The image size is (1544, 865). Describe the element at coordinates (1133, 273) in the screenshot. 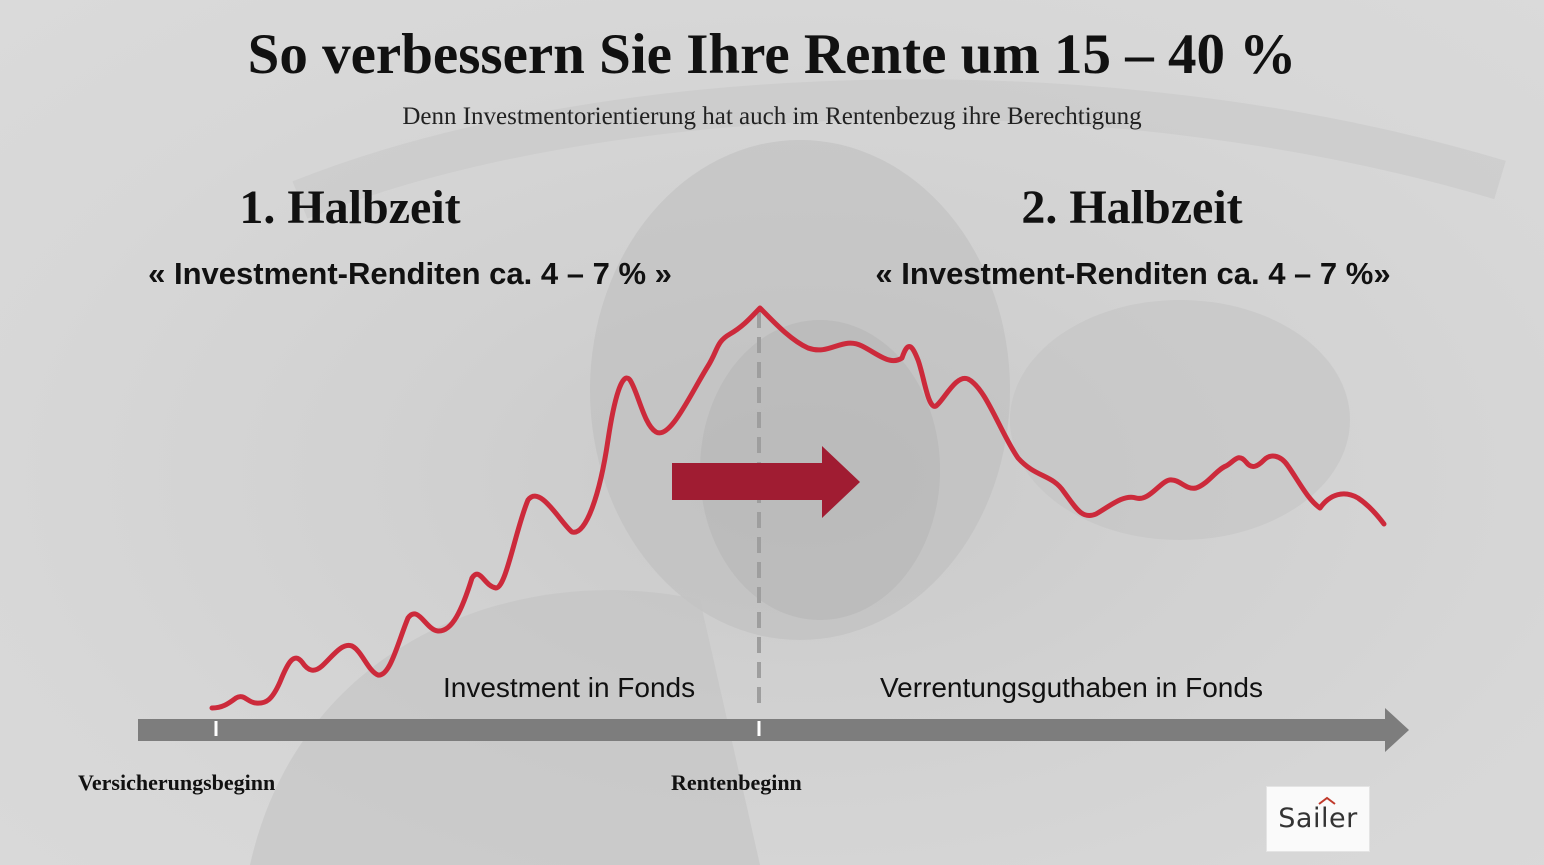

I see `second-half-returns: « Investment-Renditen ca. 4 – 7 %»` at that location.